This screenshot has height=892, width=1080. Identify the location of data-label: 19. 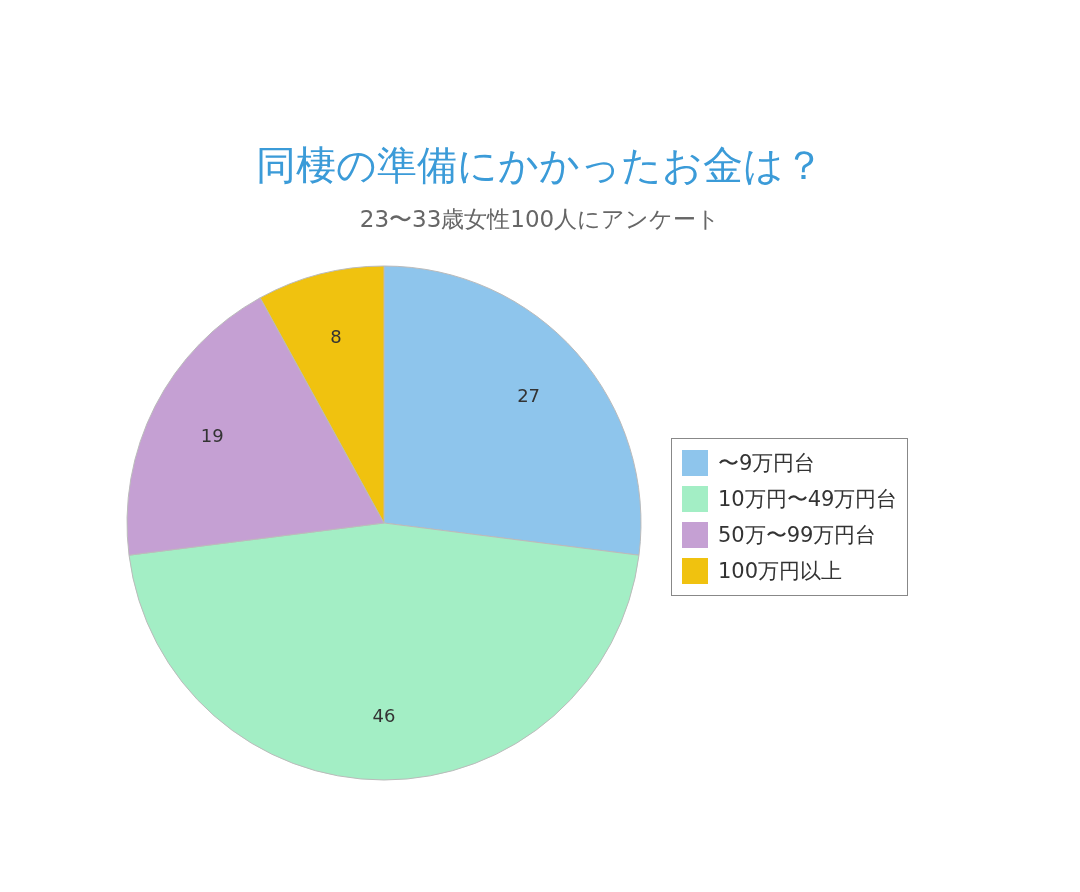
(212, 435).